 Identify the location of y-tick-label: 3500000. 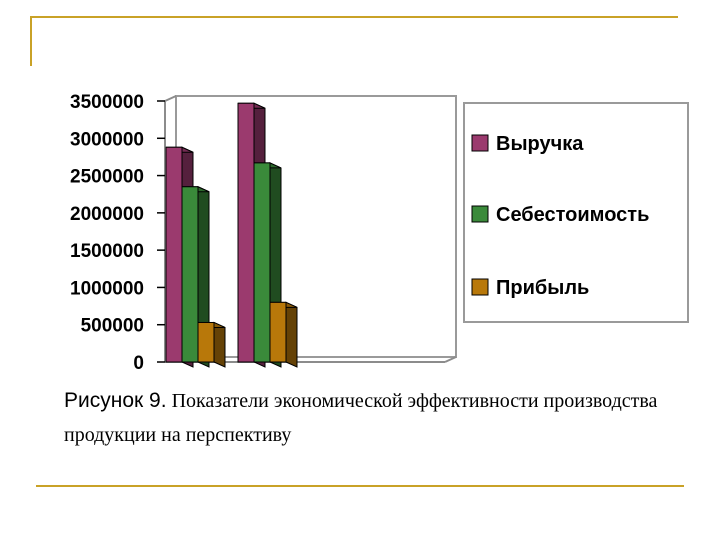
(107, 102).